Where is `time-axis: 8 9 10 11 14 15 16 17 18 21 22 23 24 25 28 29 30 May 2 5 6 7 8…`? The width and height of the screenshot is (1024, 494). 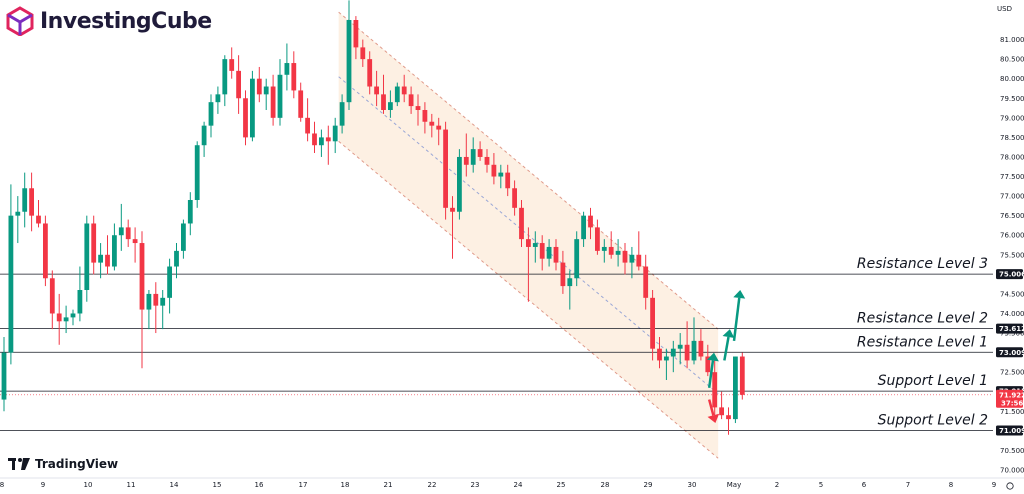 time-axis: 8 9 10 11 14 15 16 17 18 21 22 23 24 25 28 29 30 May 2 5 6 7 8… is located at coordinates (512, 485).